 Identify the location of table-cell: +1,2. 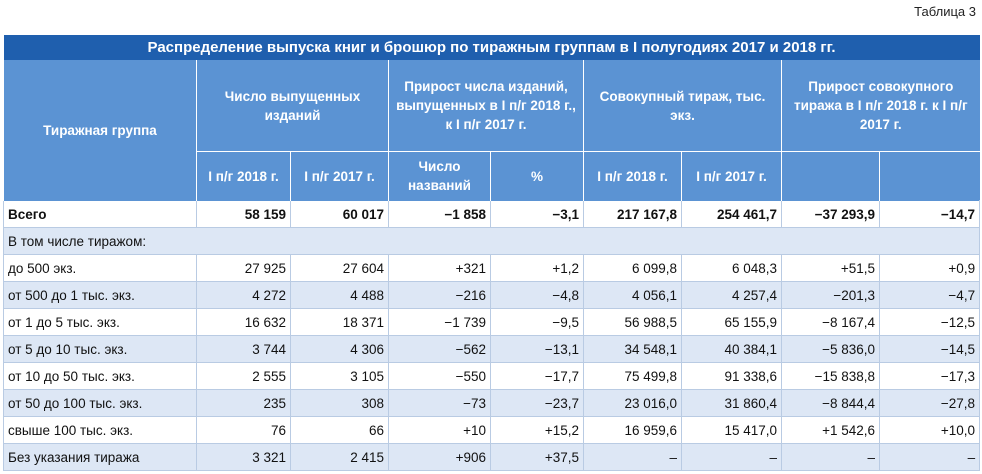
(537, 268).